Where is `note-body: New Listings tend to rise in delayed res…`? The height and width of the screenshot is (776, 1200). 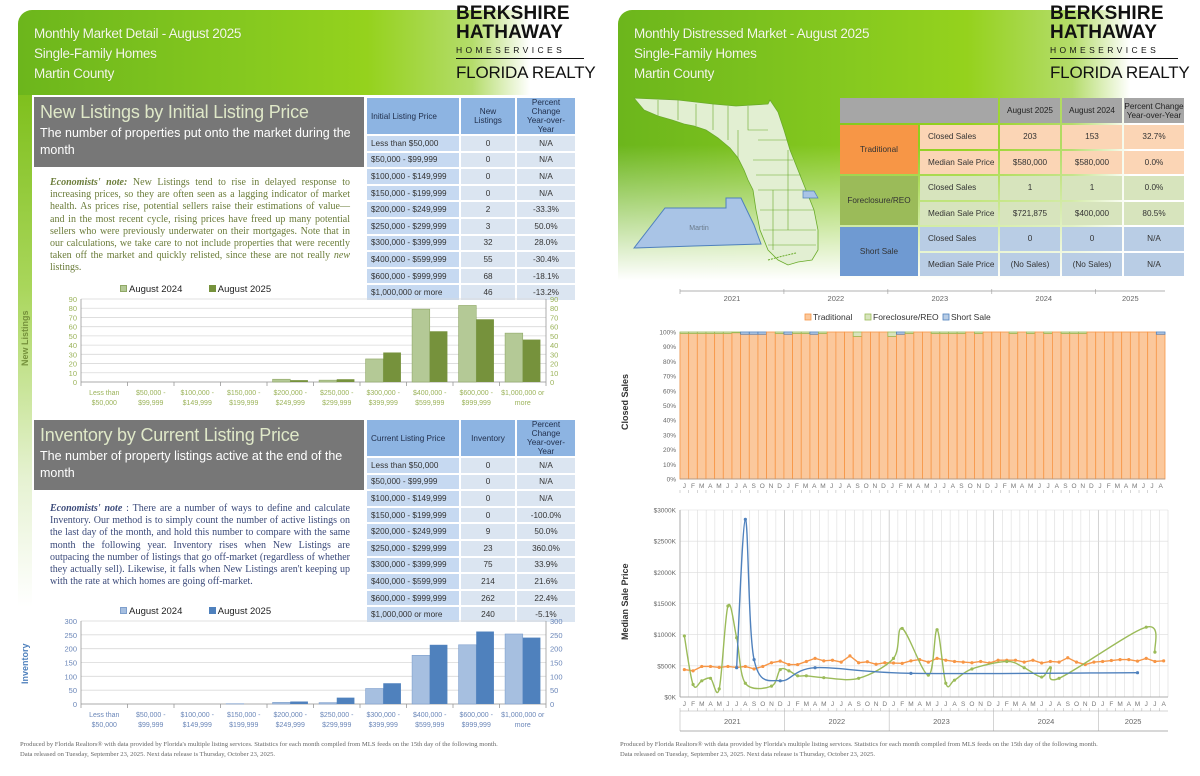
note-body: New Listings tend to rise in delayed res… is located at coordinates (200, 219).